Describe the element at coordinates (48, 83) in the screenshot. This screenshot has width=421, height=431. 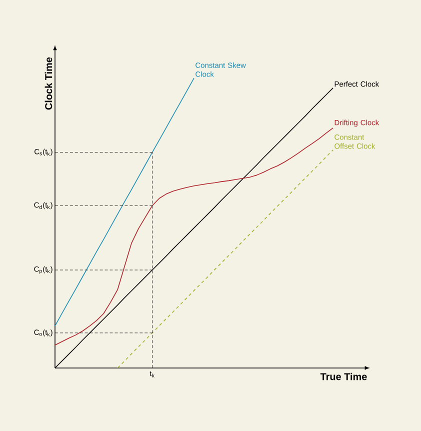
I see `y-axis-title: Clock Time` at that location.